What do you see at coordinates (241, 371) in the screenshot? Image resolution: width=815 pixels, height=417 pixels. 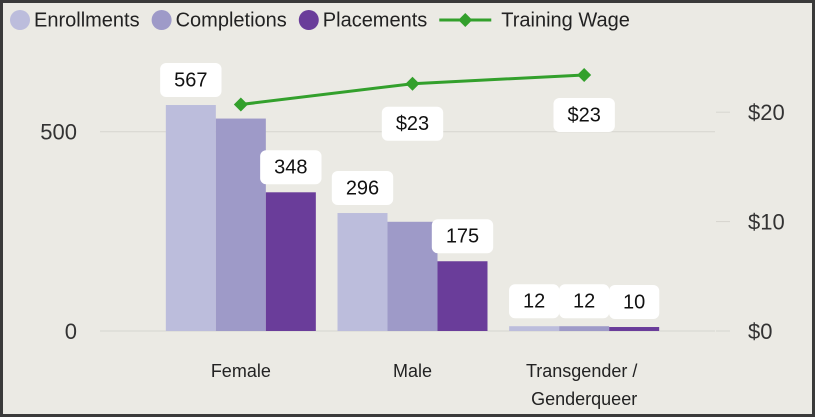 I see `x-tick-label: Female` at bounding box center [241, 371].